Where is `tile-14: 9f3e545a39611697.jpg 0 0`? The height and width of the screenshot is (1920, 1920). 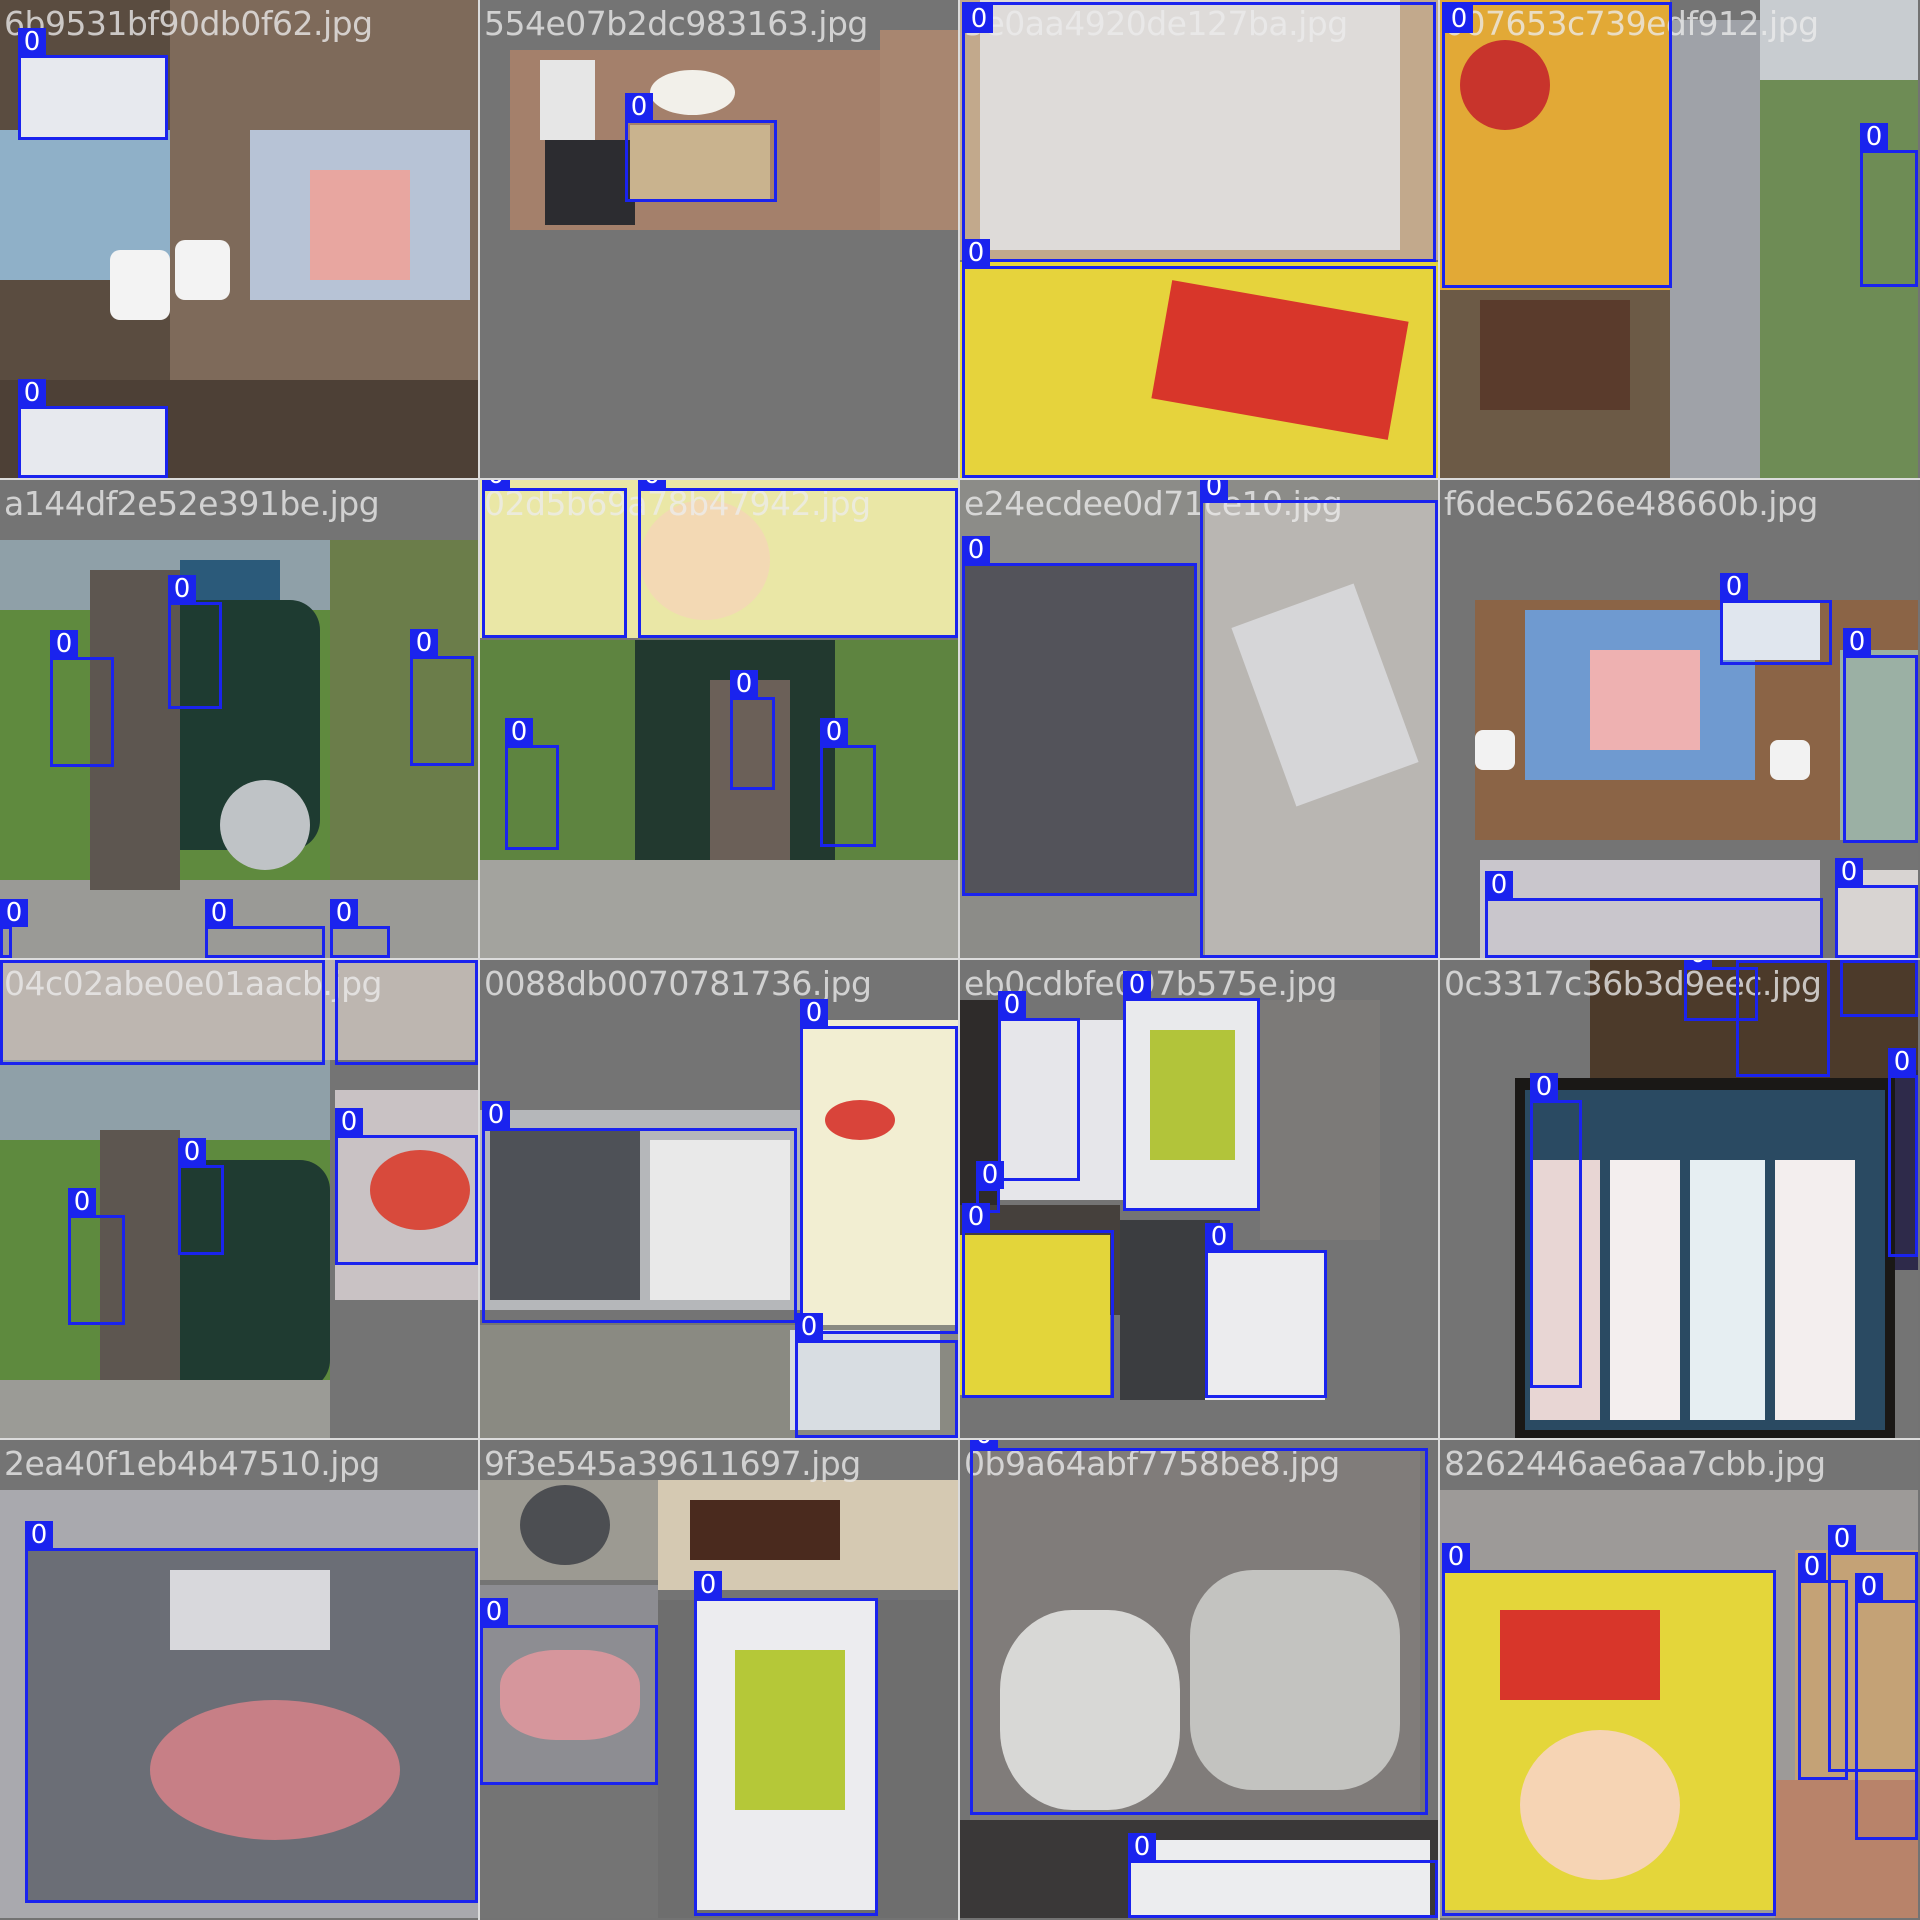
tile-14: 9f3e545a39611697.jpg 0 0 is located at coordinates (719, 1679).